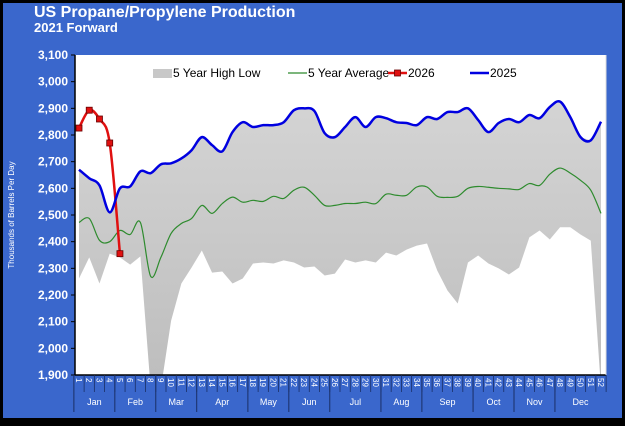  Describe the element at coordinates (401, 402) in the screenshot. I see `x-month-label: Aug` at that location.